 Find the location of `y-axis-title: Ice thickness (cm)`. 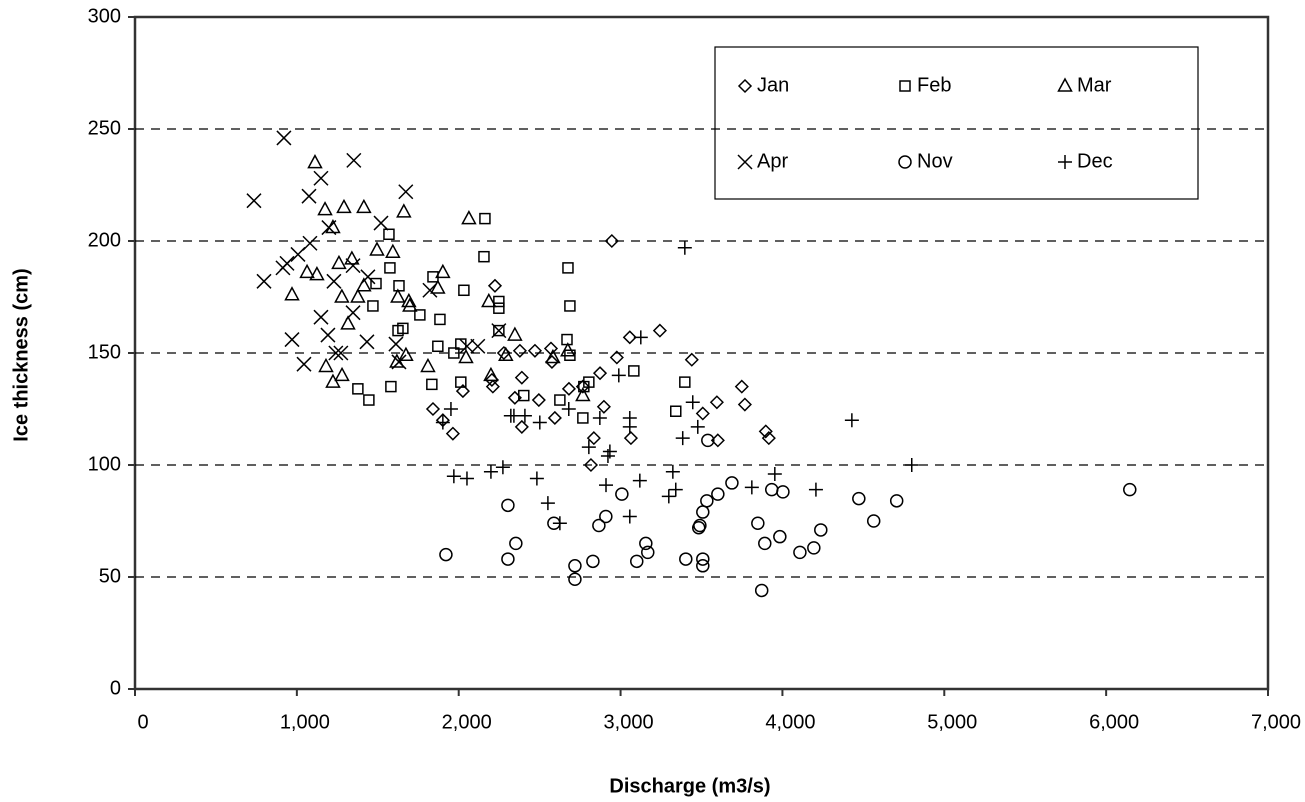

y-axis-title: Ice thickness (cm) is located at coordinates (21, 354).